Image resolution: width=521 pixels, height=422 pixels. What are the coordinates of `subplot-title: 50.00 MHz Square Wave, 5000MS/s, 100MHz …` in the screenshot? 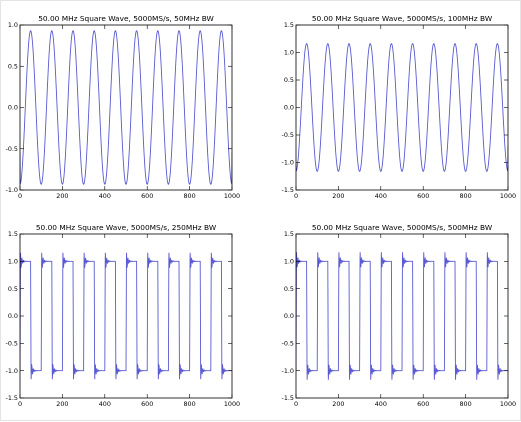 It's located at (402, 18).